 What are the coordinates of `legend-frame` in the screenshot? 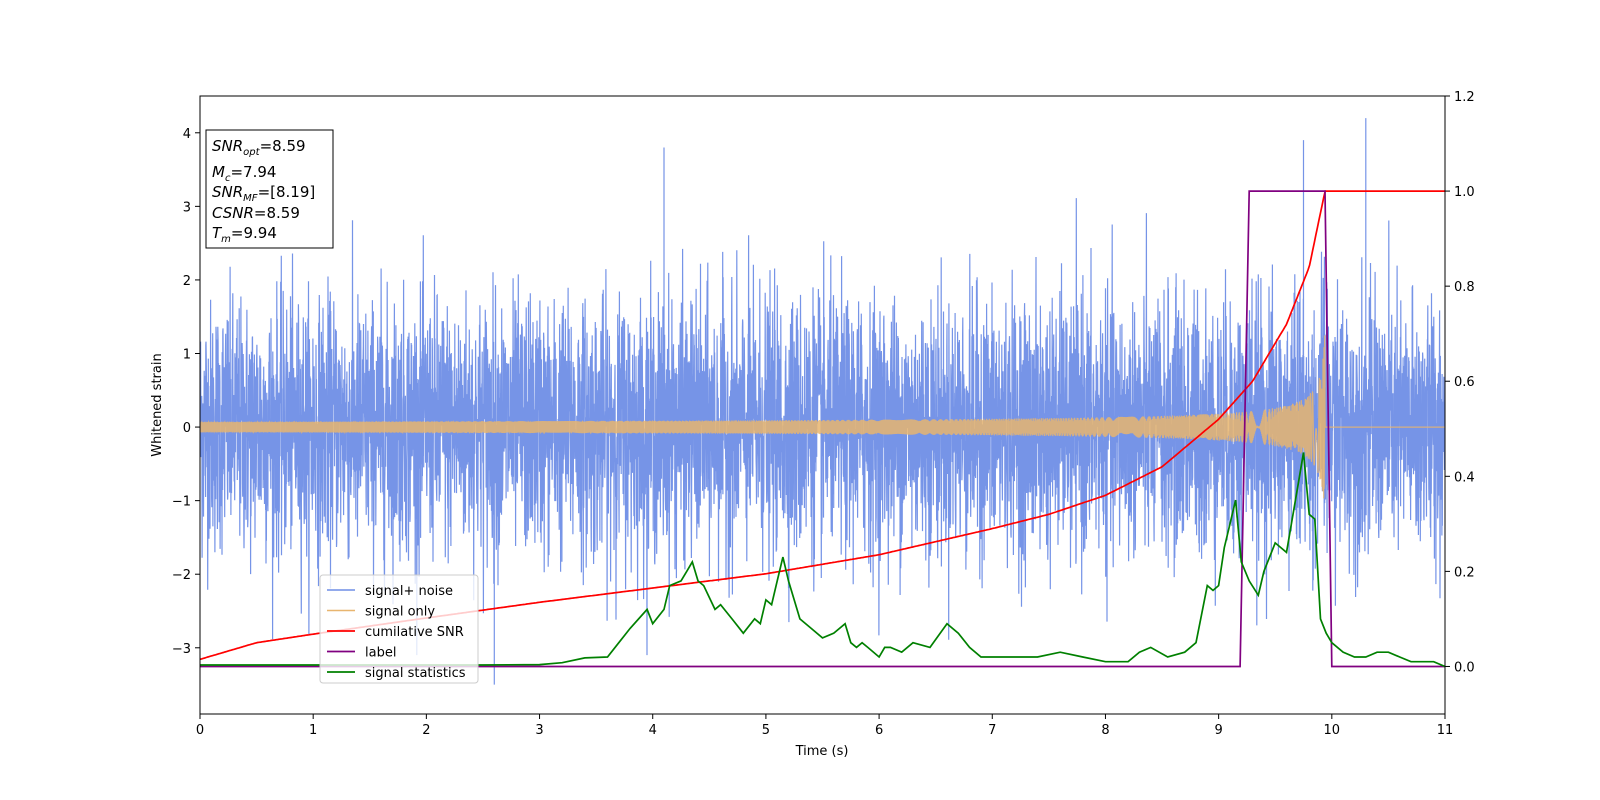 It's located at (399, 629).